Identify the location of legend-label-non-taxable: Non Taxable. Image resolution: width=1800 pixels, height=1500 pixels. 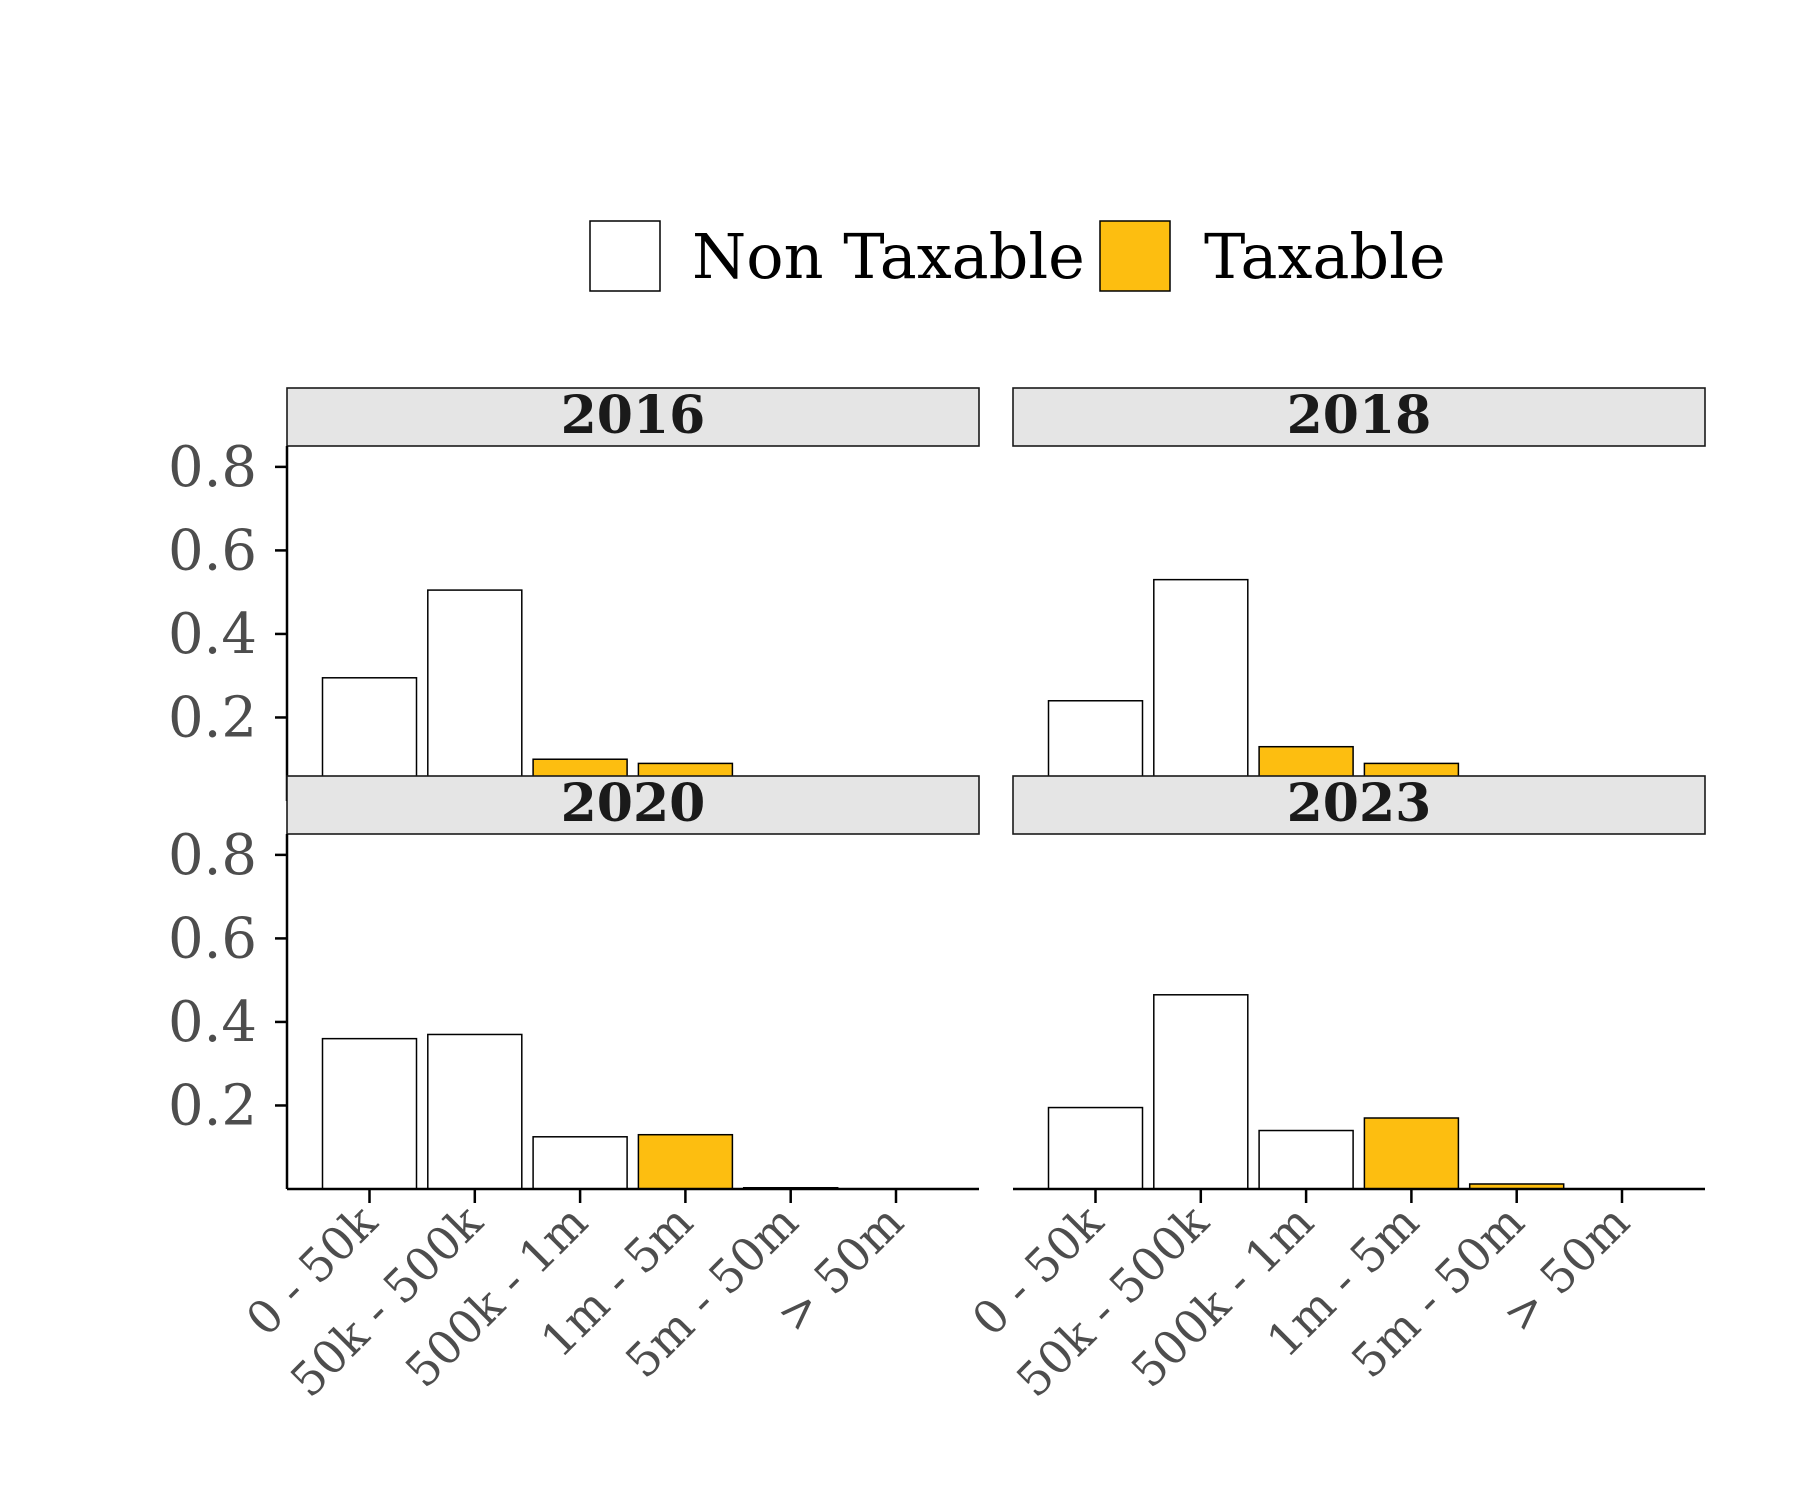
(888, 256).